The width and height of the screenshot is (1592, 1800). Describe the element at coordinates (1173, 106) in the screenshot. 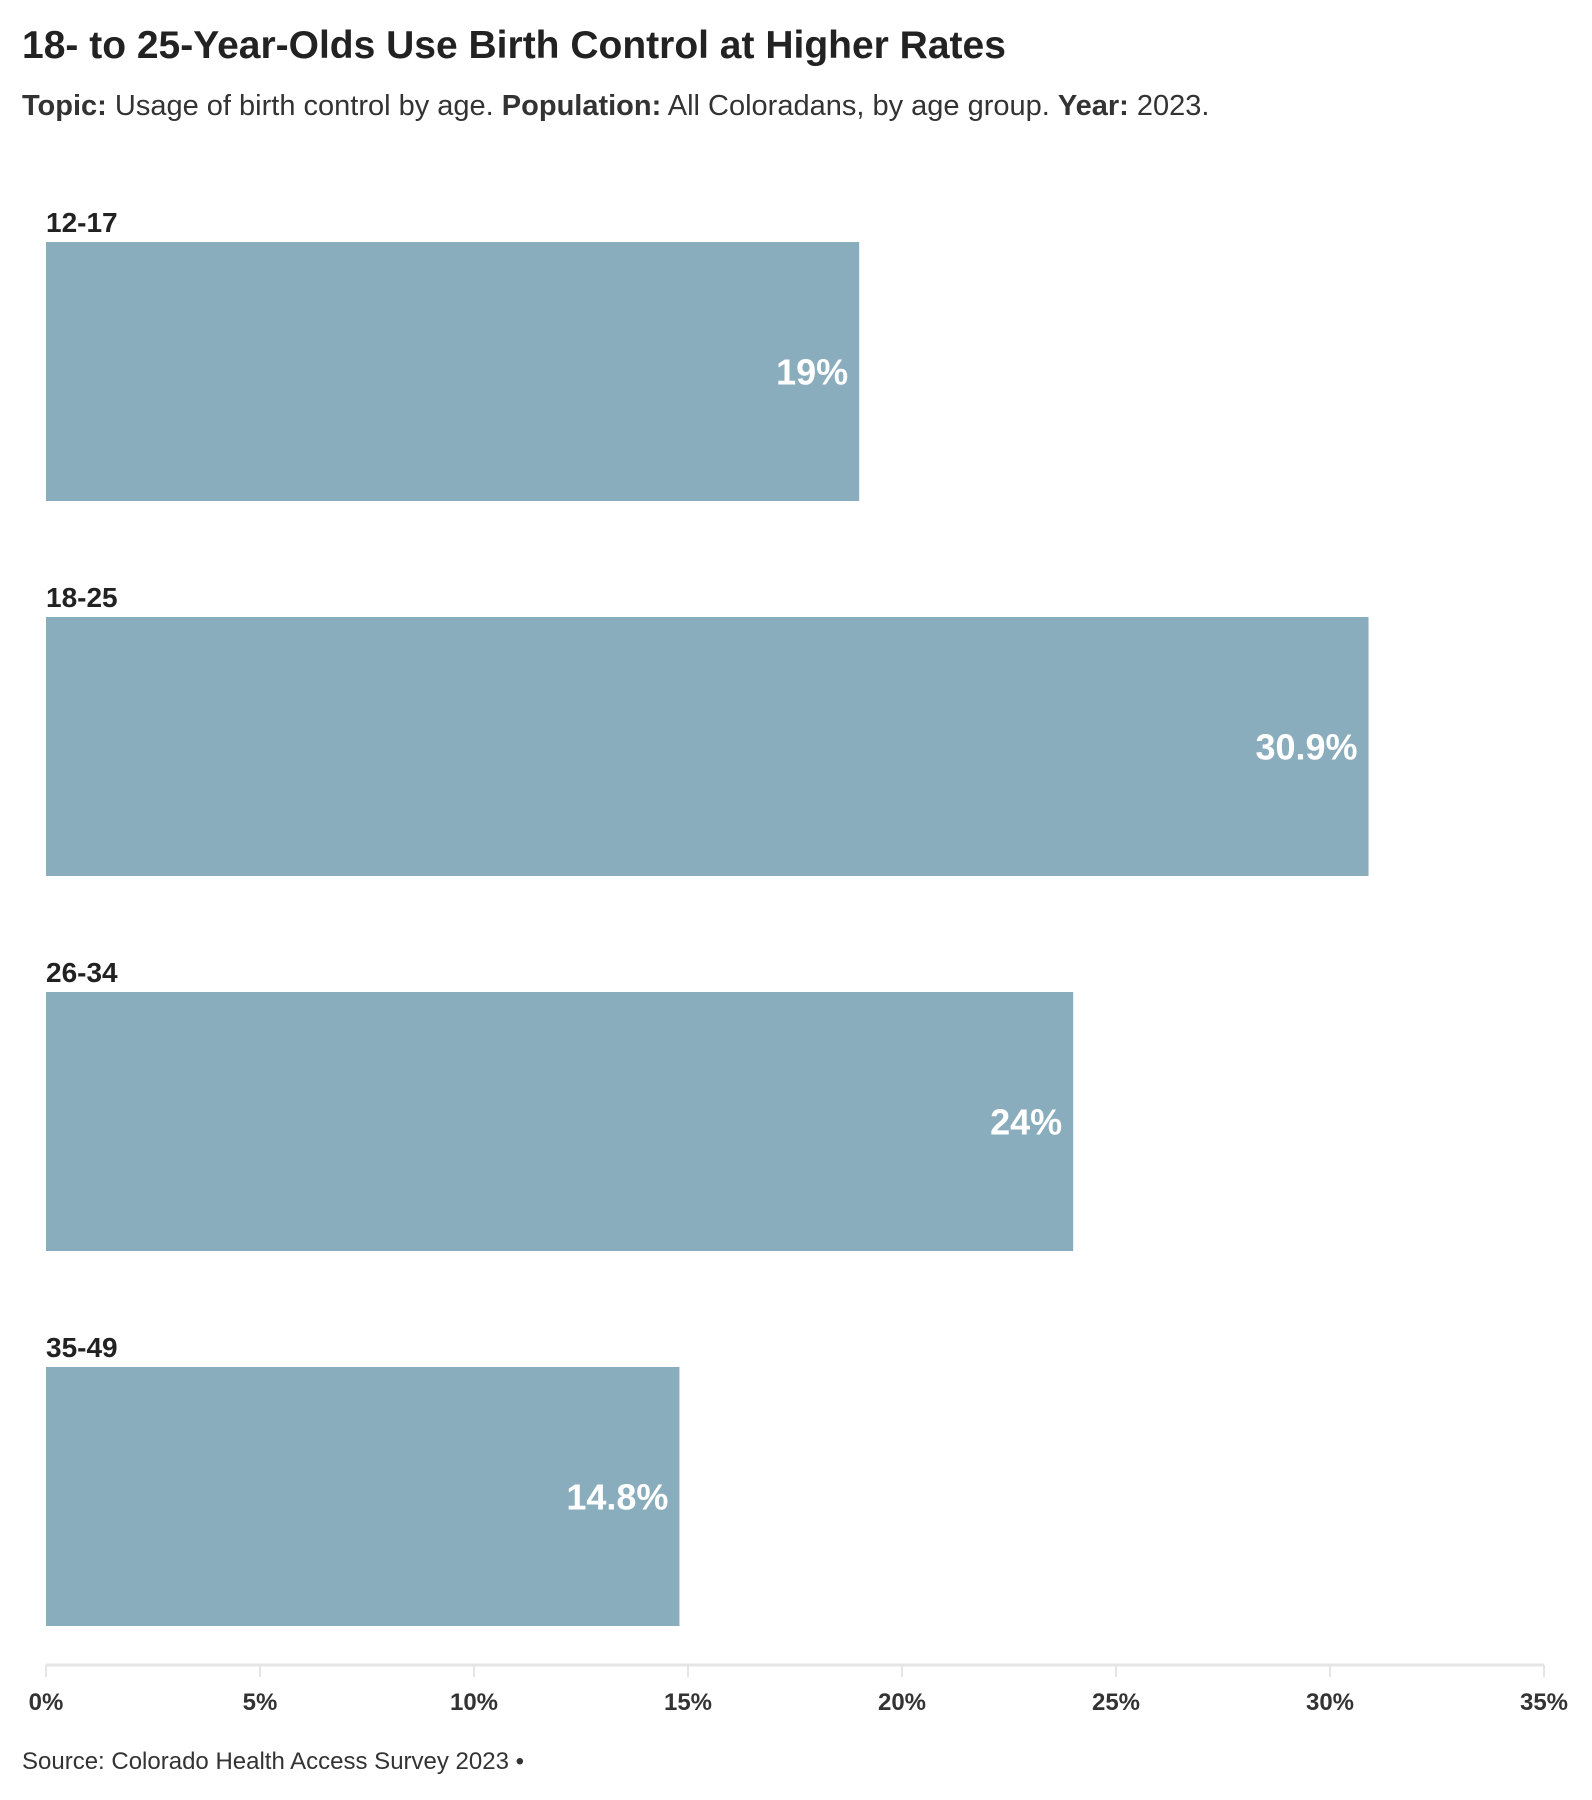

I see `year-value: 2023.` at that location.